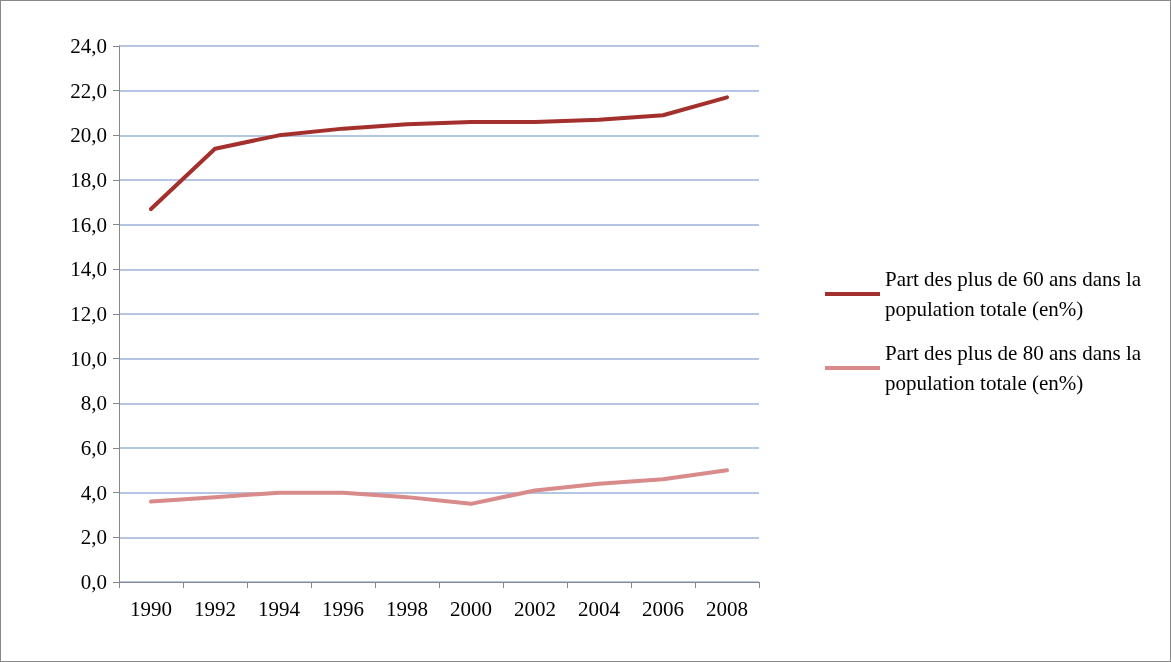 The height and width of the screenshot is (662, 1171). Describe the element at coordinates (535, 608) in the screenshot. I see `x-tick-label: 2002` at that location.